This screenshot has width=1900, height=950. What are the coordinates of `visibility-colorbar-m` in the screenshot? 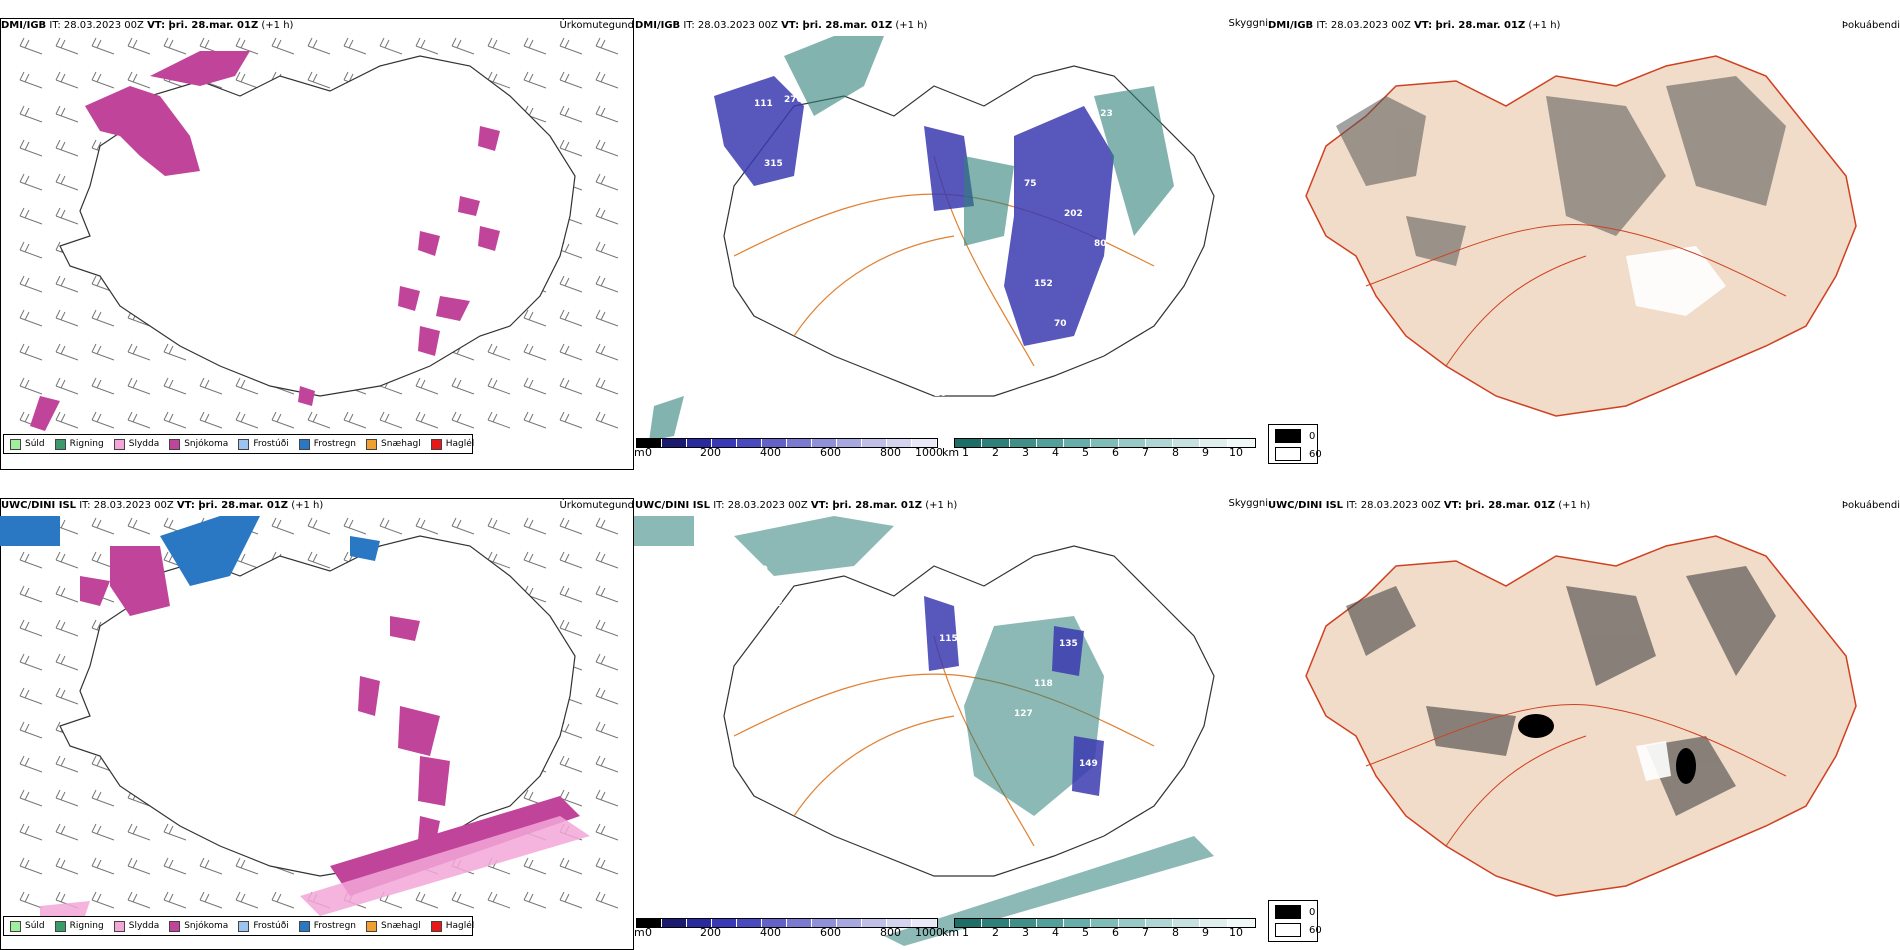 It's located at (787, 443).